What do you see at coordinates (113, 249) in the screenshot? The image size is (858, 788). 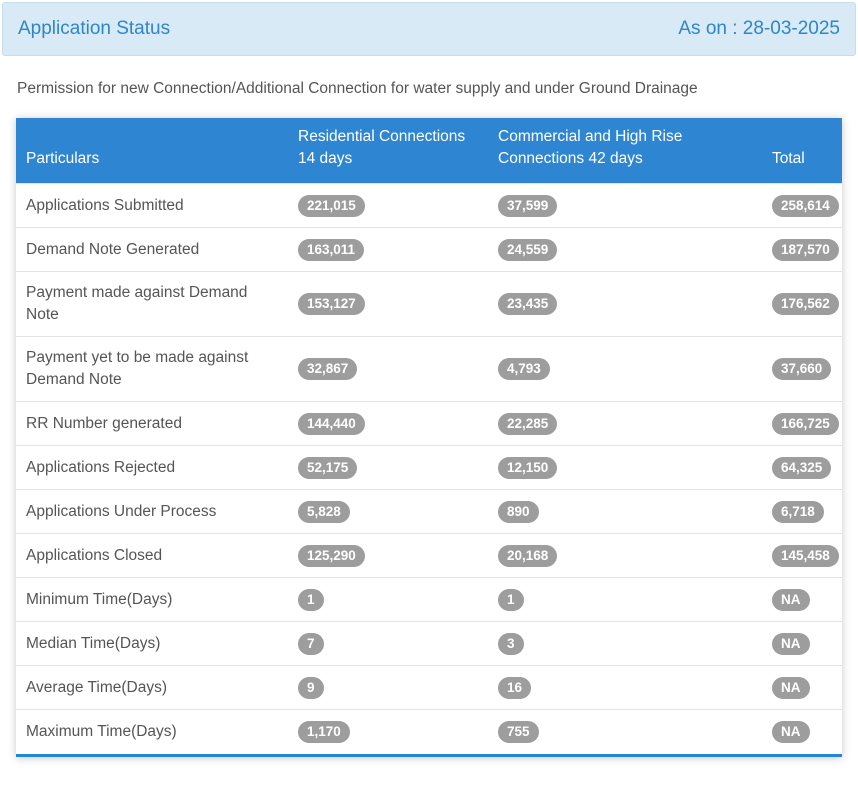 I see `row-label: Demand Note Generated` at bounding box center [113, 249].